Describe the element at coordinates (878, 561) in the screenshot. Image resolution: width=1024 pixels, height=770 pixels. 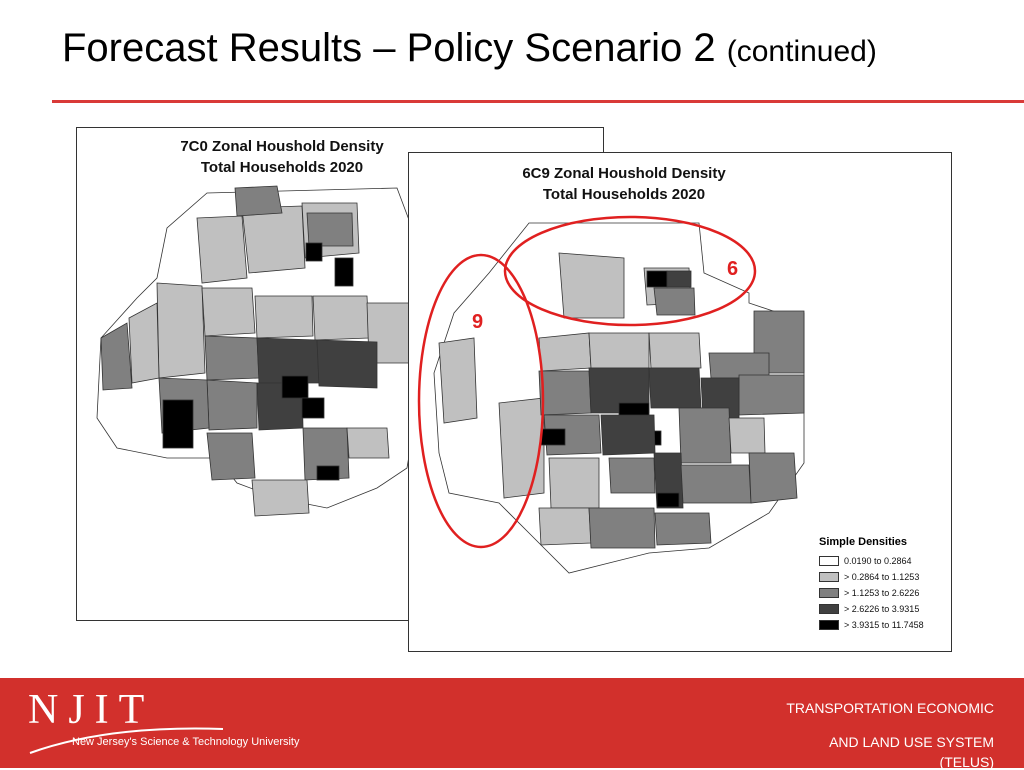
I see `legend-item-label: 0.0190 to 0.2864` at that location.